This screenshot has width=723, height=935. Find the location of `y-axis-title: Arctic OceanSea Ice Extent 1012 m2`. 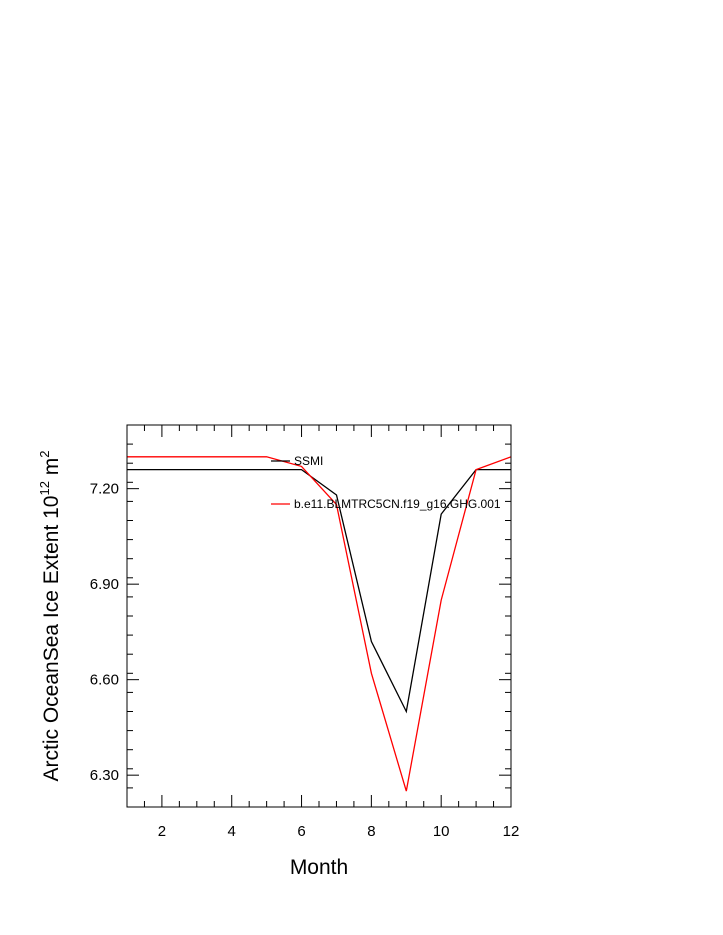

y-axis-title: Arctic OceanSea Ice Extent 1012 m2 is located at coordinates (50, 615).